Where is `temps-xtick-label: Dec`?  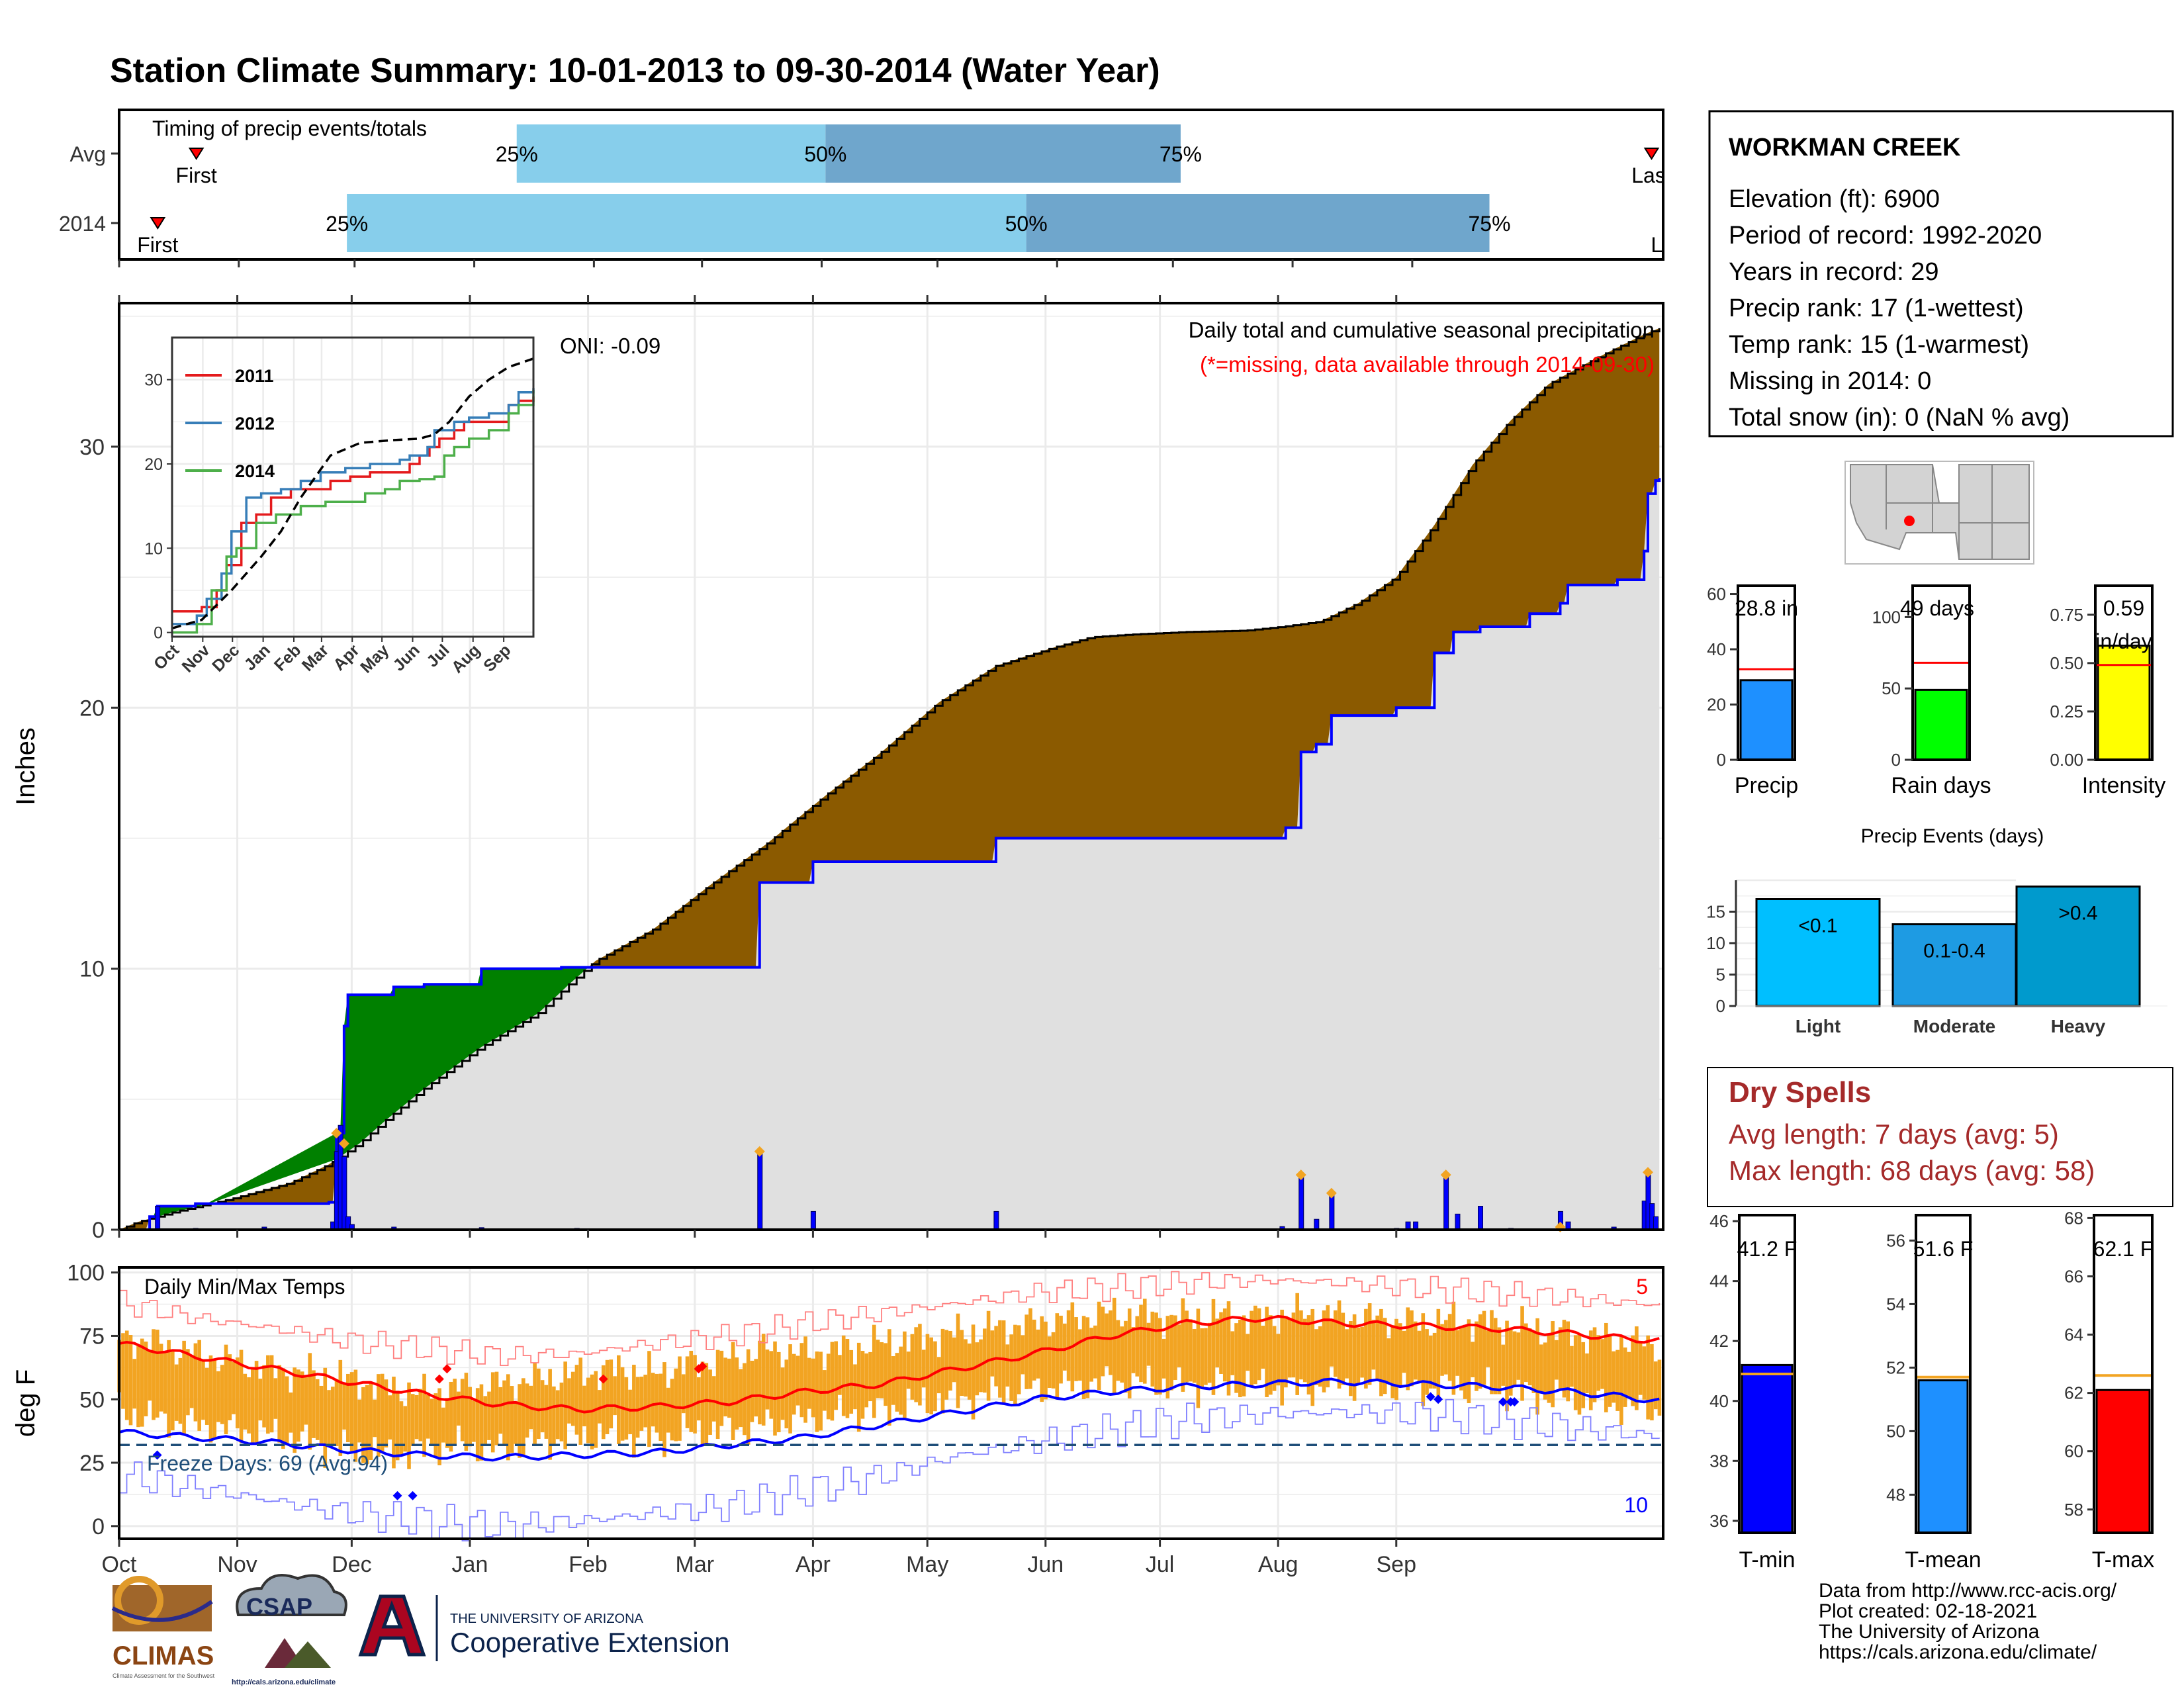 temps-xtick-label: Dec is located at coordinates (351, 1565).